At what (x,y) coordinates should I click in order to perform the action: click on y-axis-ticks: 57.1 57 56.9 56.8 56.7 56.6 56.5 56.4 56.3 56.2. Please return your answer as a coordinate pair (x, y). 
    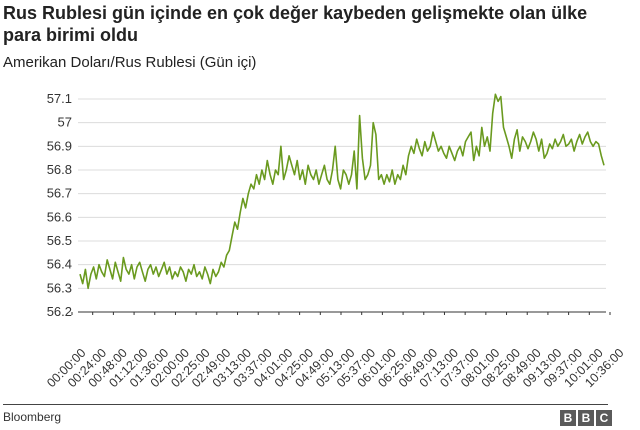
    Looking at the image, I should click on (59, 205).